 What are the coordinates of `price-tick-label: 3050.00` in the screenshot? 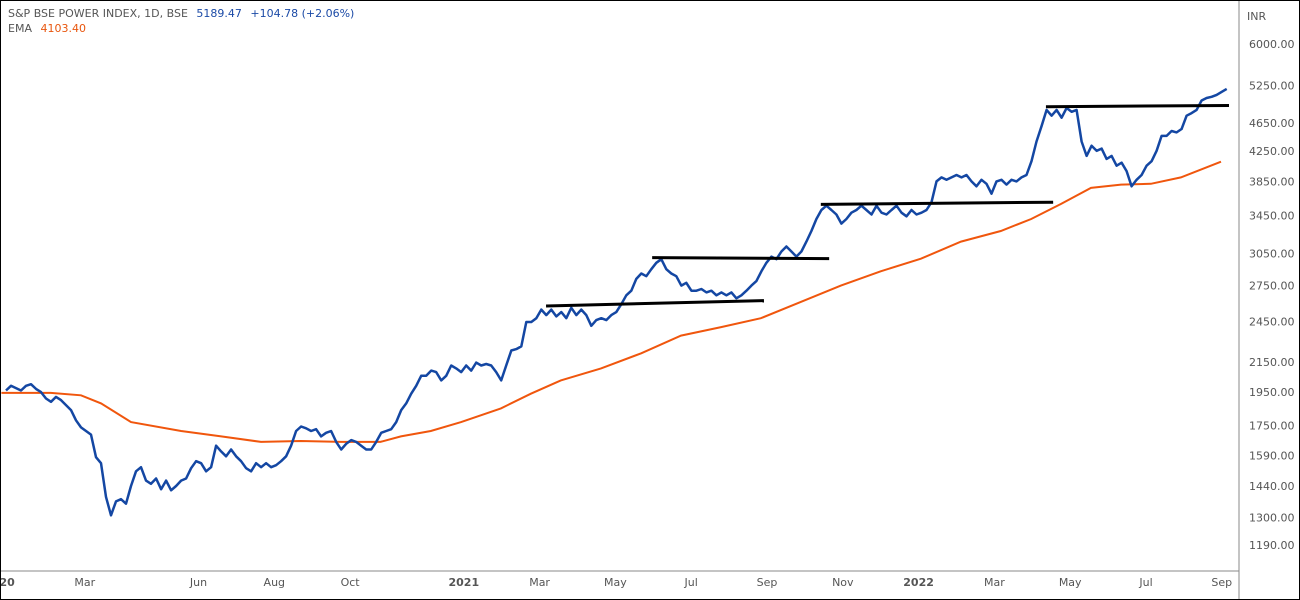 It's located at (1272, 254).